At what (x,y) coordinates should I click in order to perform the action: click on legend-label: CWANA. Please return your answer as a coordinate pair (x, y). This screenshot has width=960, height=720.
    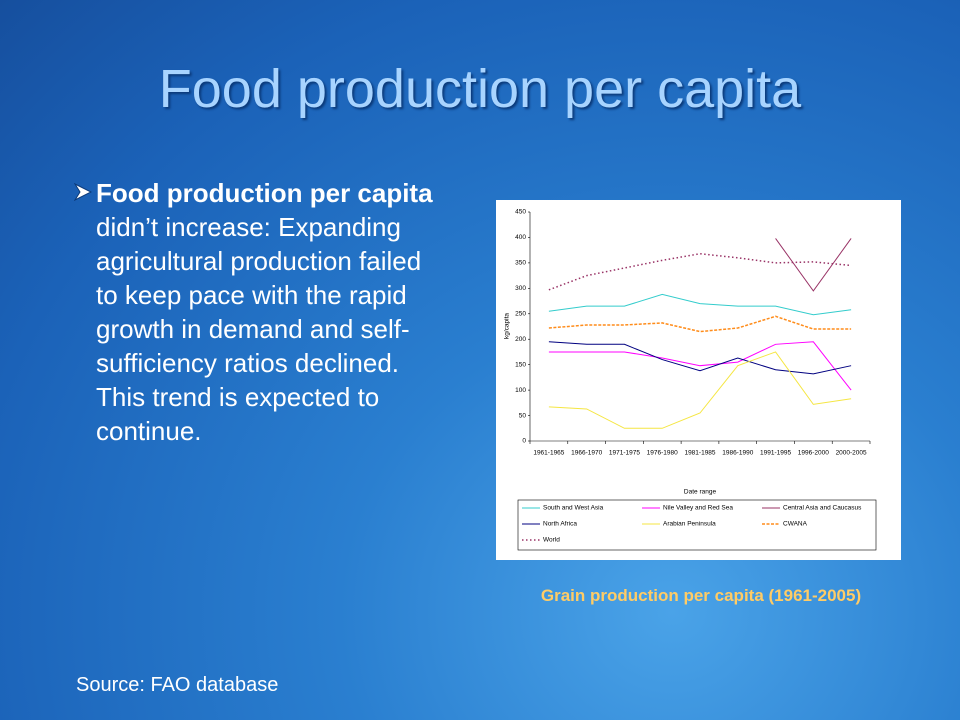
    Looking at the image, I should click on (795, 524).